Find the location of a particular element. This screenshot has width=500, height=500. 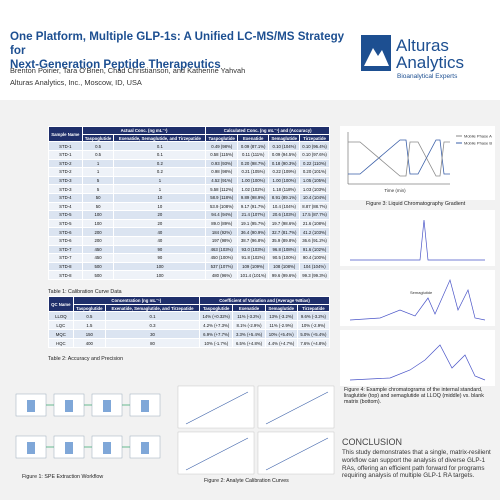

affiliation: Alturas Analytics, Inc., Moscow, ID, USA is located at coordinates (76, 82).